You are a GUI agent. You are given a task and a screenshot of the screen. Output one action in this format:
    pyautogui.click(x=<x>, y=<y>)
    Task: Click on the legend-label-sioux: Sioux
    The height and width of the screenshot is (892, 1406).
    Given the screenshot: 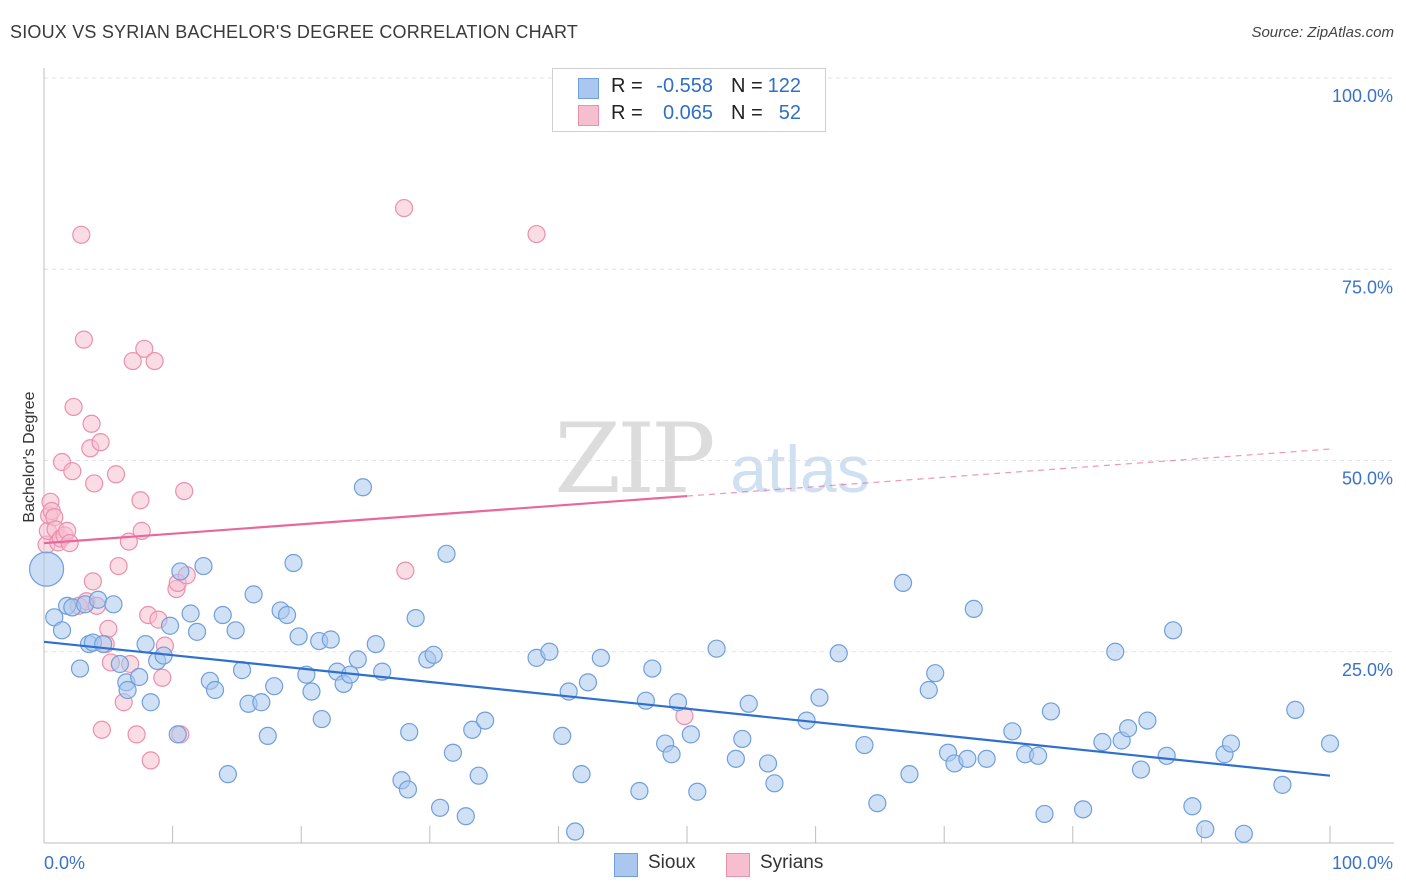 What is the action you would take?
    pyautogui.click(x=672, y=862)
    